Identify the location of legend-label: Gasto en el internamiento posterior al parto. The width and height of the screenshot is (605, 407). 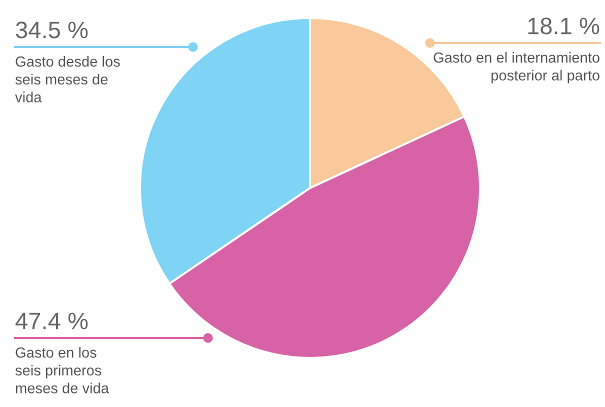
(517, 68).